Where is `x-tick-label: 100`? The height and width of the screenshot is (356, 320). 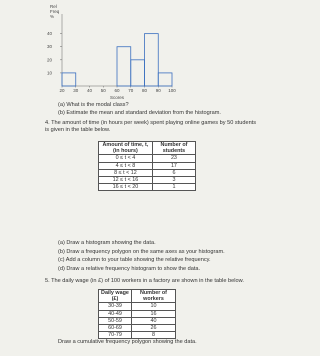
x-tick-label: 100 is located at coordinates (172, 90).